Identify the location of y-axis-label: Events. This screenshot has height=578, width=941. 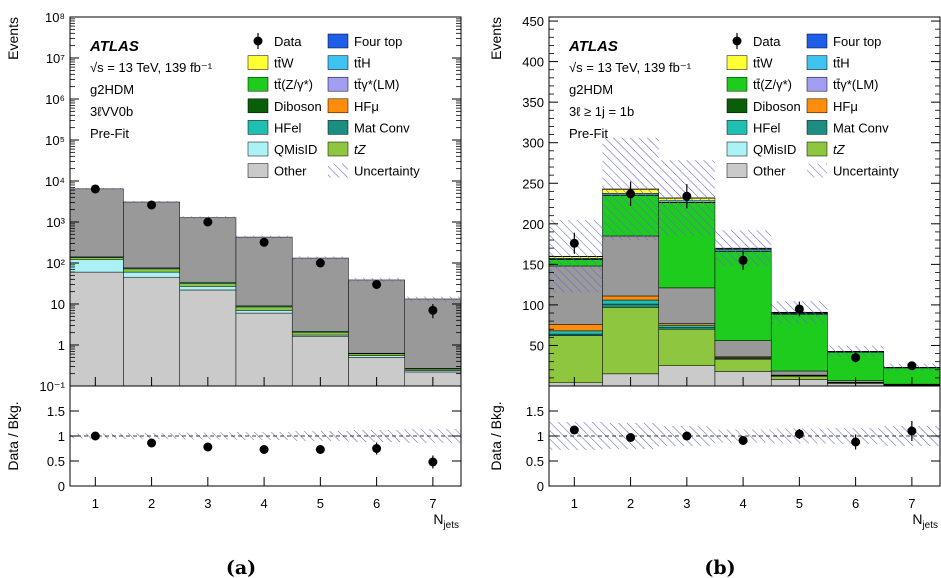
(496, 38).